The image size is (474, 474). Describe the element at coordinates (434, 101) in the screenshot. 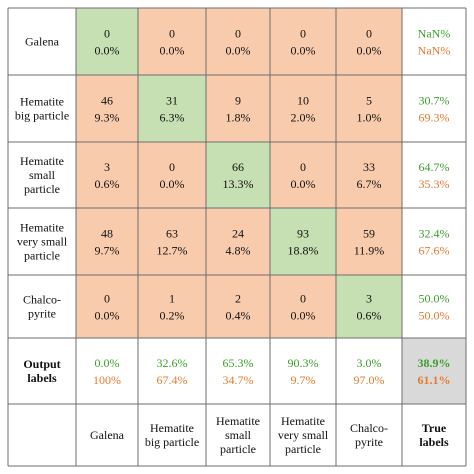

I see `row-summary-1-correct: 30.7%` at that location.